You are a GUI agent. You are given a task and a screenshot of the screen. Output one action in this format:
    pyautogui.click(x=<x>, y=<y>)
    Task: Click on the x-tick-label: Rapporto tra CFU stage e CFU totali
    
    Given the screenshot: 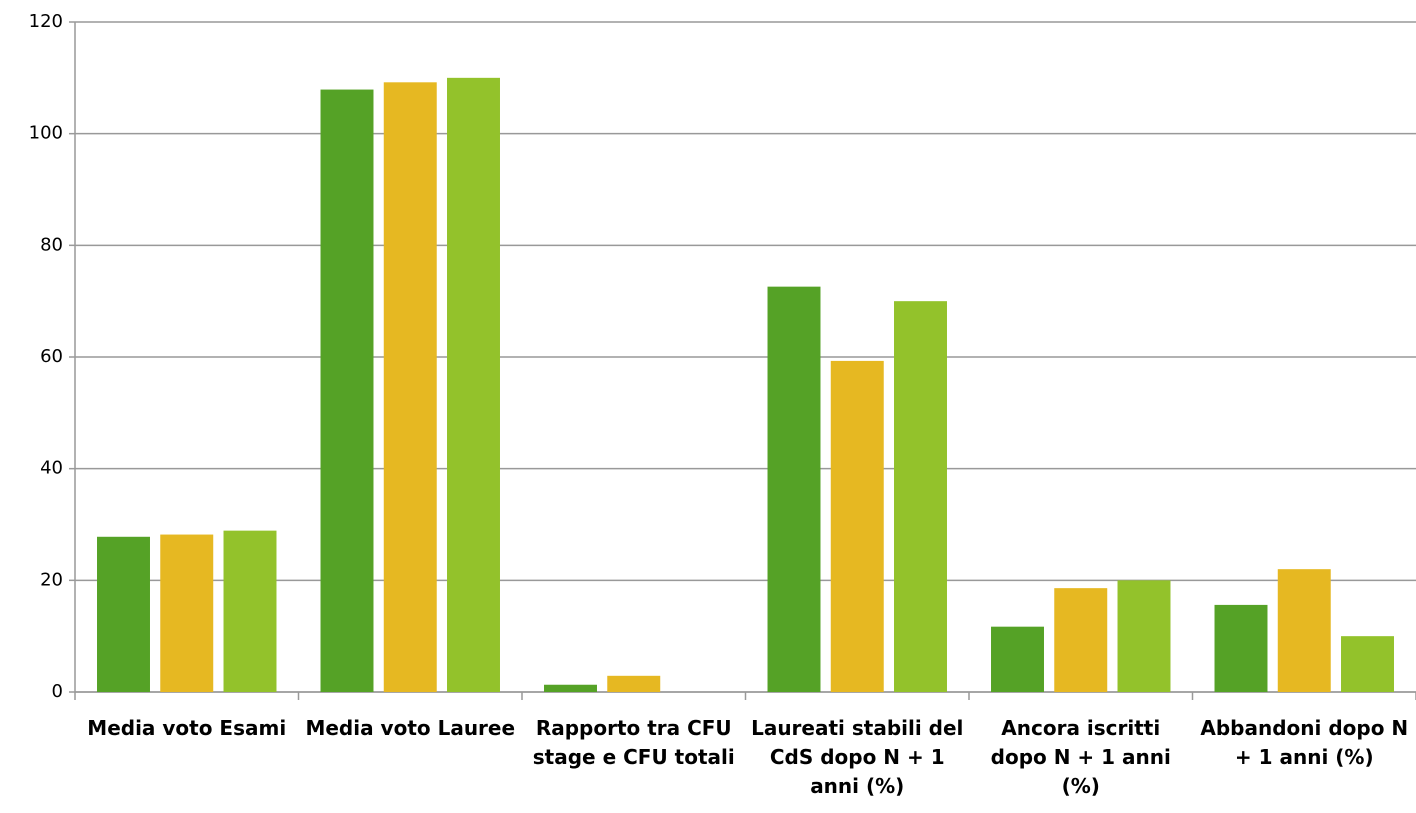 What is the action you would take?
    pyautogui.click(x=633, y=742)
    